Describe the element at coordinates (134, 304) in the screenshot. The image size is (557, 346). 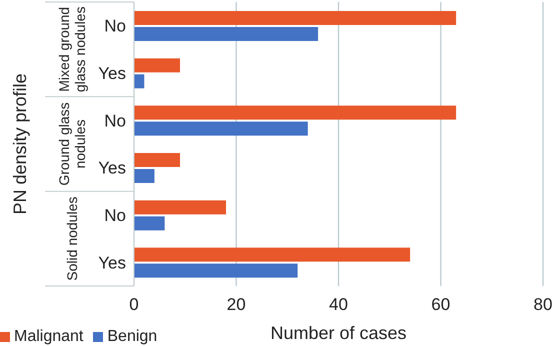
I see `x-tick-label: 0` at that location.